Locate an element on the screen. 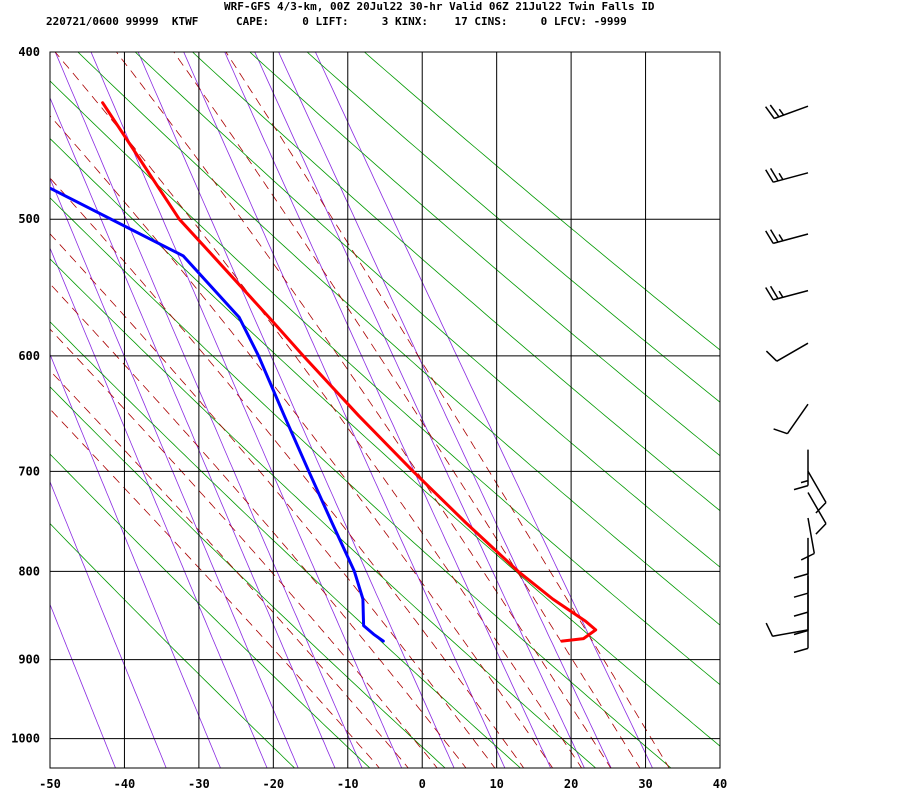 This screenshot has height=800, width=900. temperature-tick-label: -20 is located at coordinates (273, 784).